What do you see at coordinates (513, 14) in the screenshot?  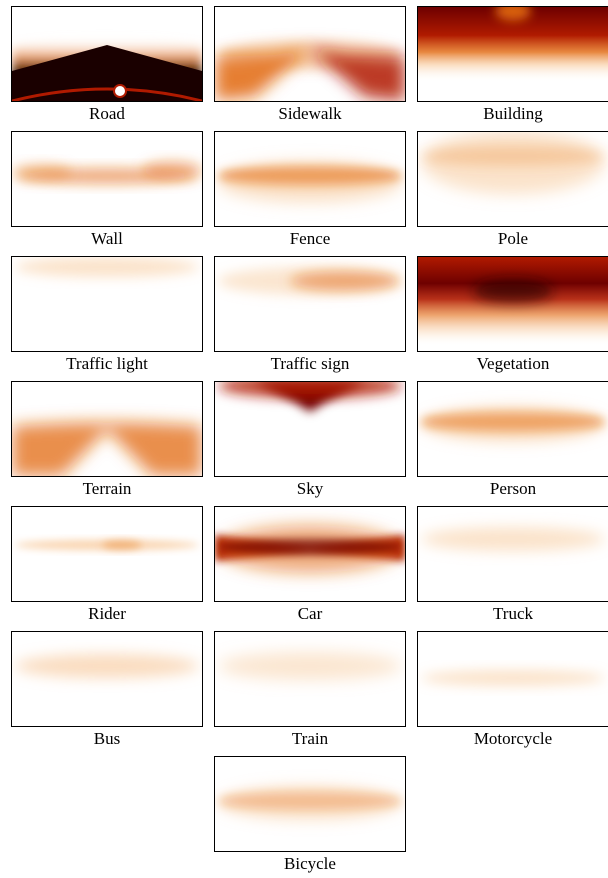 I see `building-top-highlight` at bounding box center [513, 14].